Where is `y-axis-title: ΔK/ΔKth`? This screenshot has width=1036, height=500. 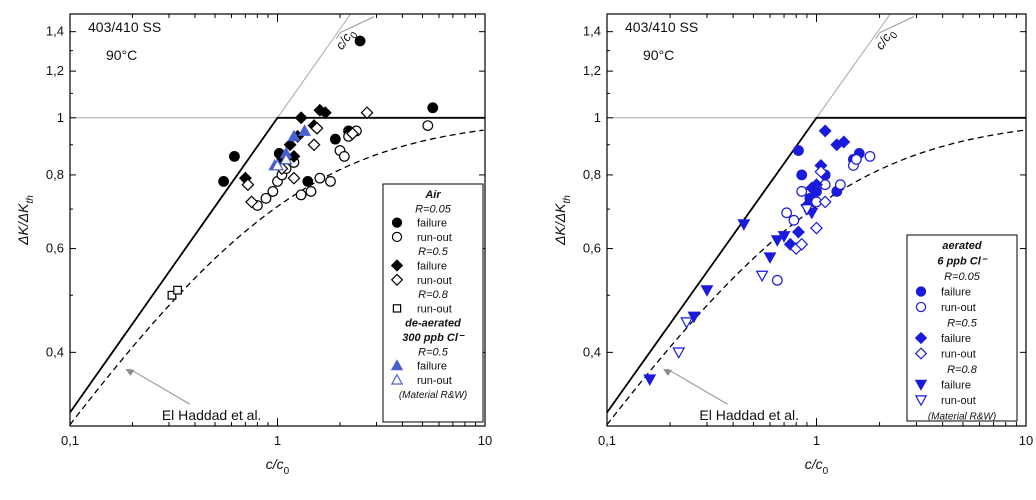 y-axis-title: ΔK/ΔKth is located at coordinates (562, 220).